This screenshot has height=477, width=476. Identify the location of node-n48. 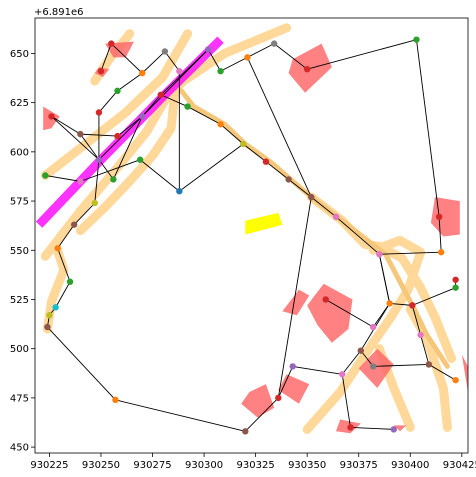
(379, 254).